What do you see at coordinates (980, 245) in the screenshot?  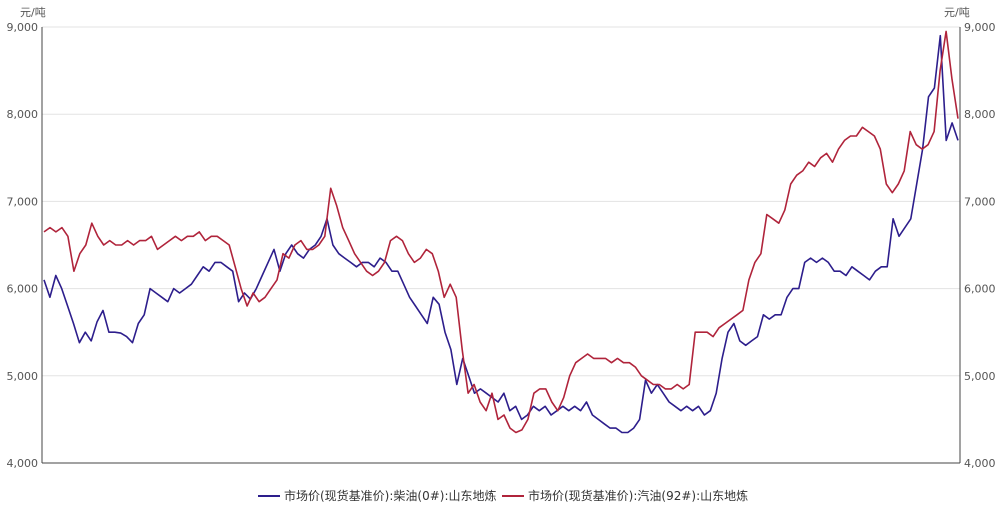 I see `right-y-tick-labels: 4,000 5,000 6,000 7,000 8,000 9,000` at bounding box center [980, 245].